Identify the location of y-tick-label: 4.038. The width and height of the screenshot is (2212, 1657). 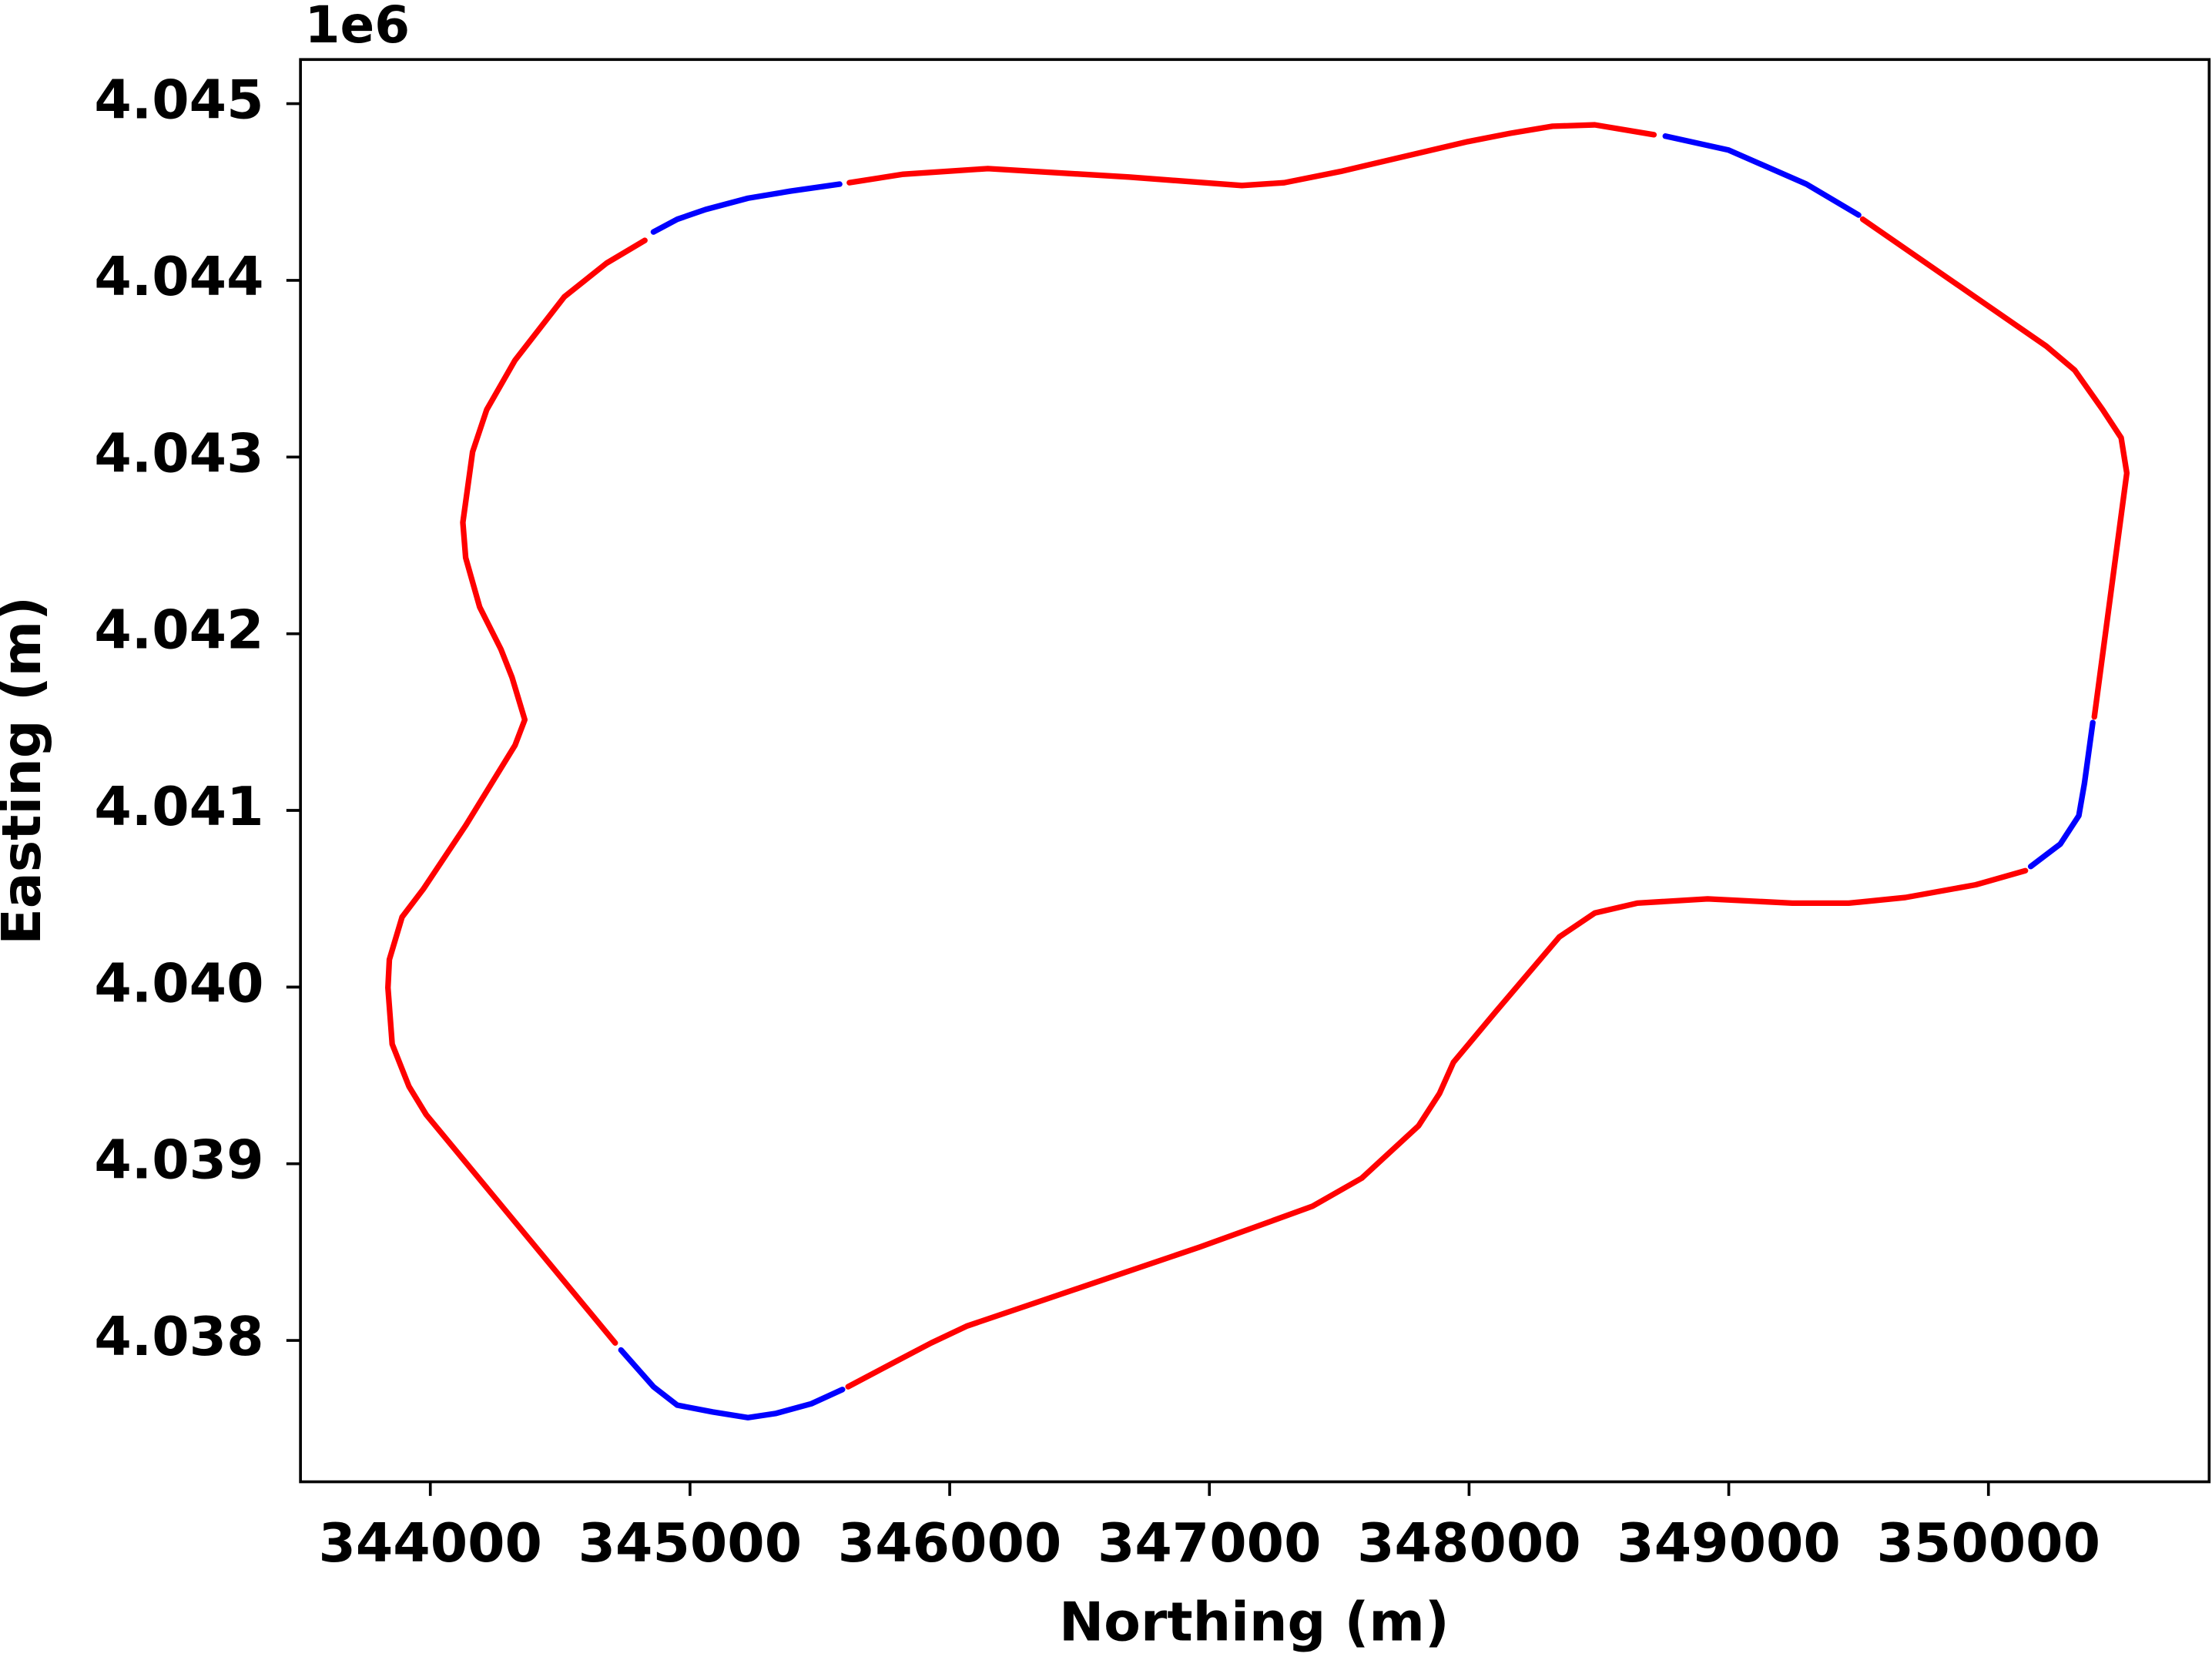
(178, 1337).